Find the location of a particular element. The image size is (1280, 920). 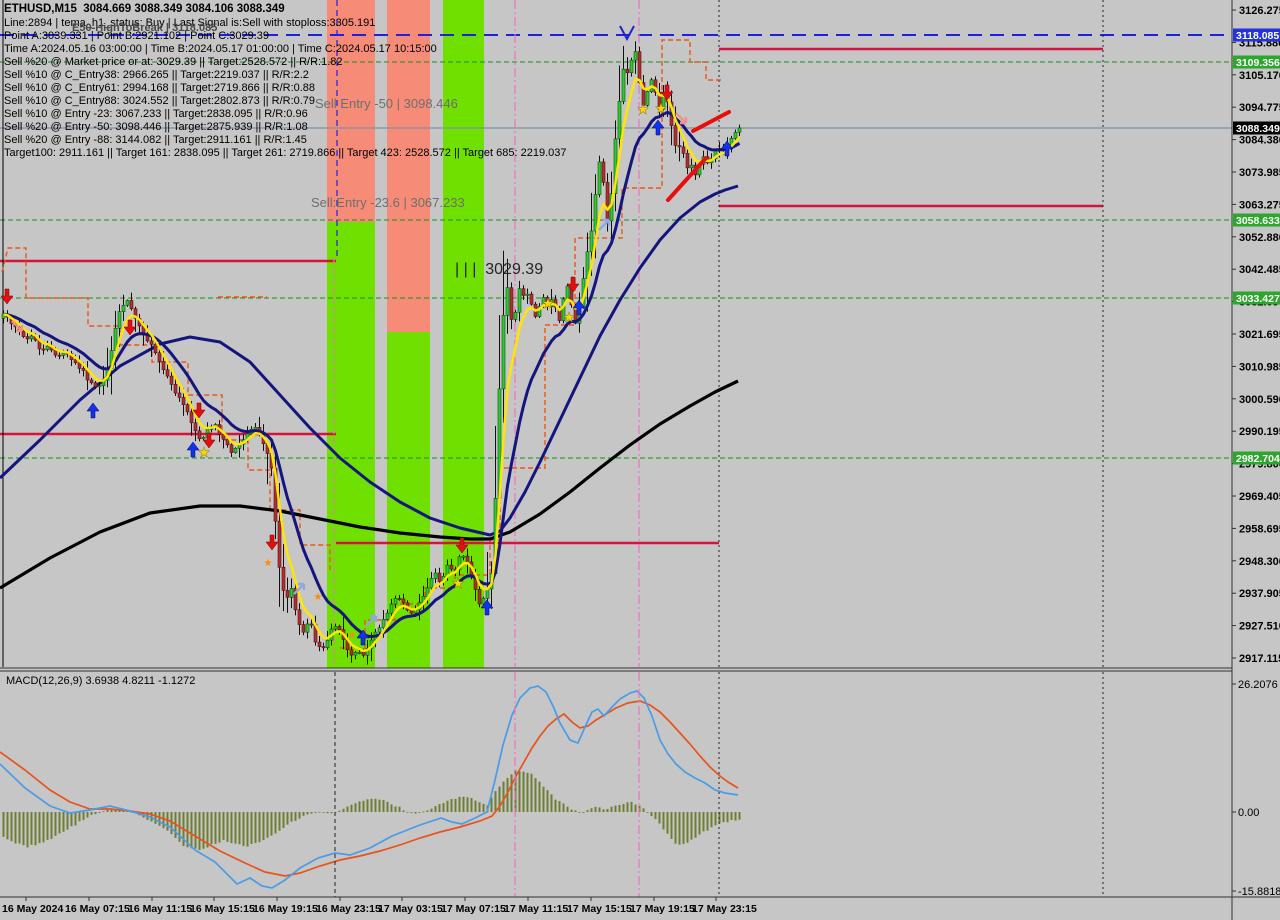

session-band-green is located at coordinates (351, 445).